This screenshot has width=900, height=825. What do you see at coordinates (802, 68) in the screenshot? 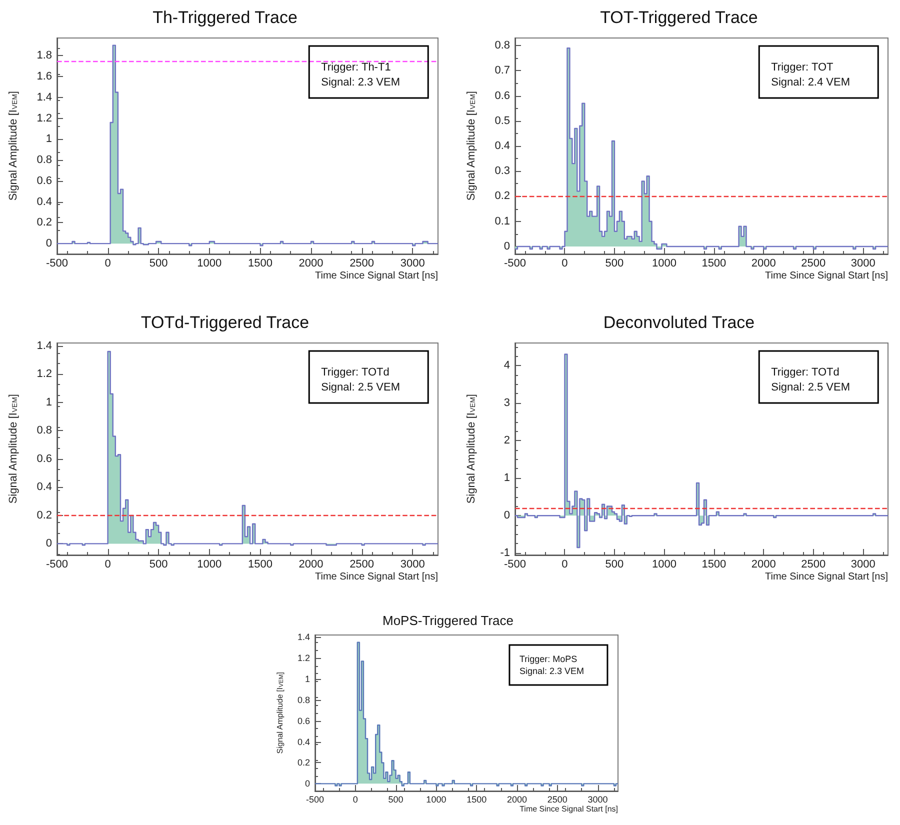
I see `annotation: Trigger: TOT` at bounding box center [802, 68].